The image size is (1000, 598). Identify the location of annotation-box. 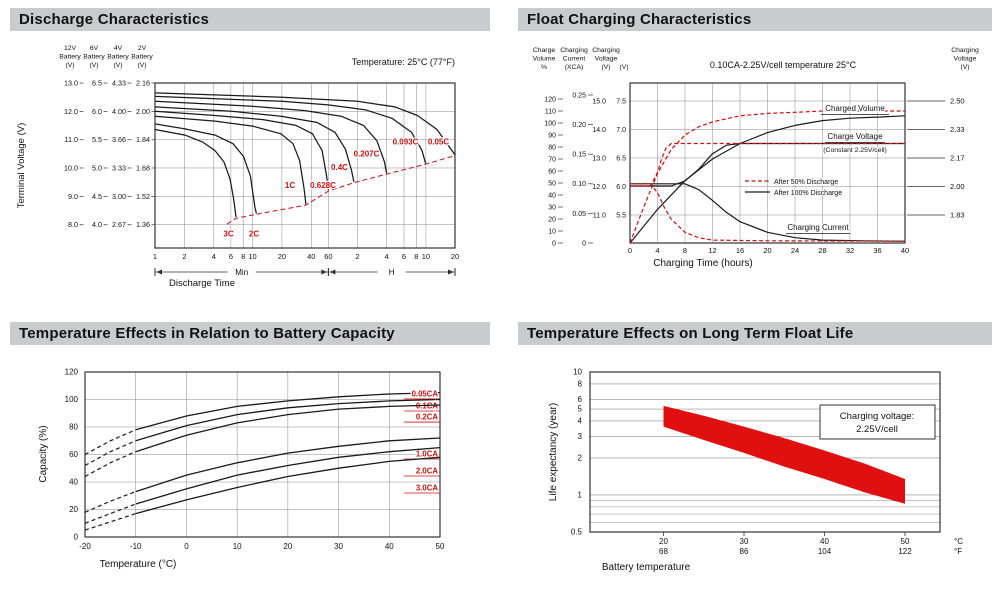
(877, 422).